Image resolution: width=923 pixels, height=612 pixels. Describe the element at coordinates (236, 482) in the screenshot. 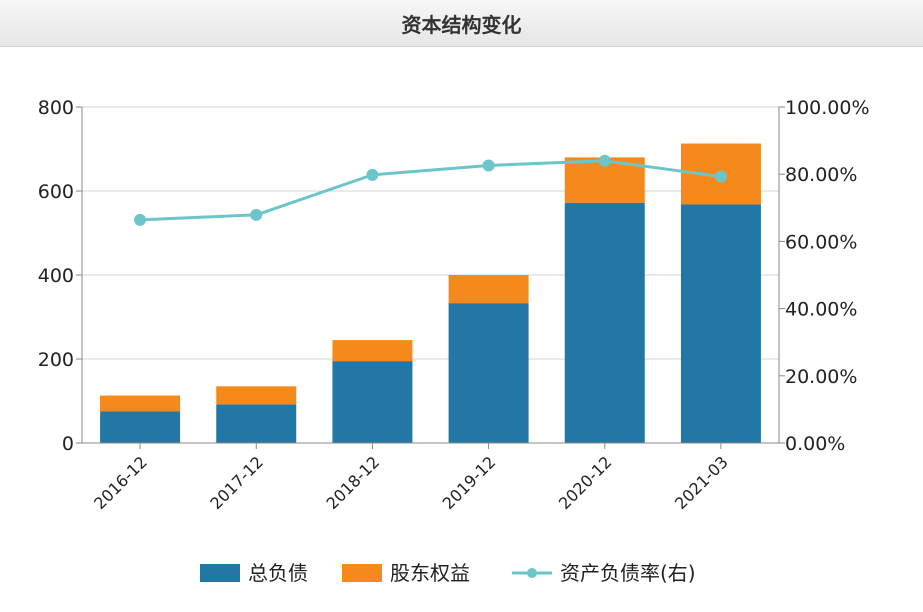

I see `x-tick-label: 2017-12` at that location.